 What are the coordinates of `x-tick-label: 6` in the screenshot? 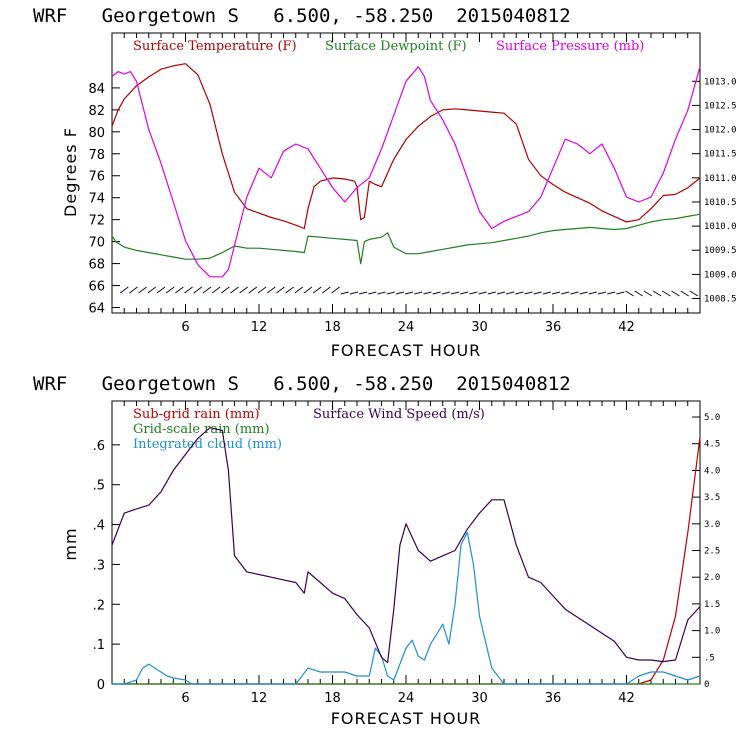 It's located at (185, 698).